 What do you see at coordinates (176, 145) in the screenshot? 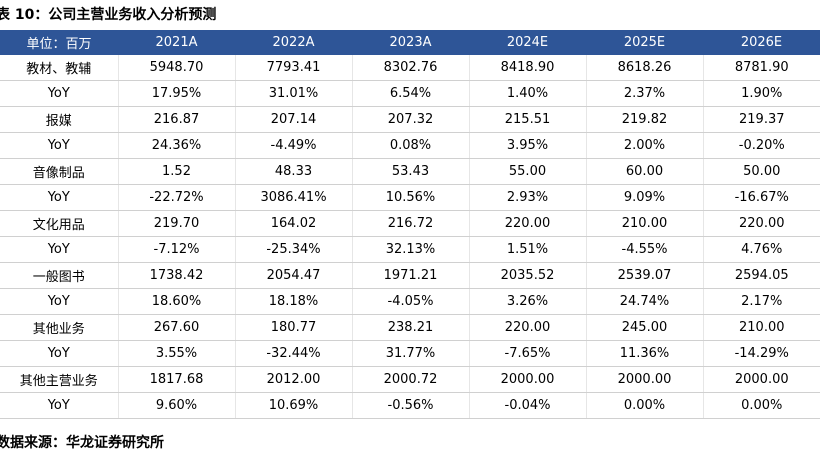
I see `table-cell: 24.36%` at bounding box center [176, 145].